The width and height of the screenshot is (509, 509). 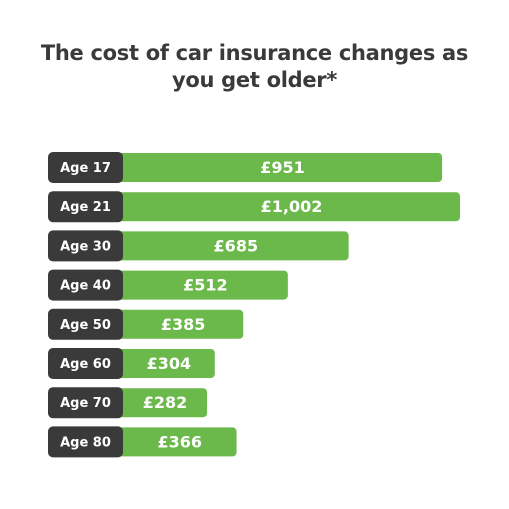 What do you see at coordinates (183, 324) in the screenshot?
I see `value-label: £385` at bounding box center [183, 324].